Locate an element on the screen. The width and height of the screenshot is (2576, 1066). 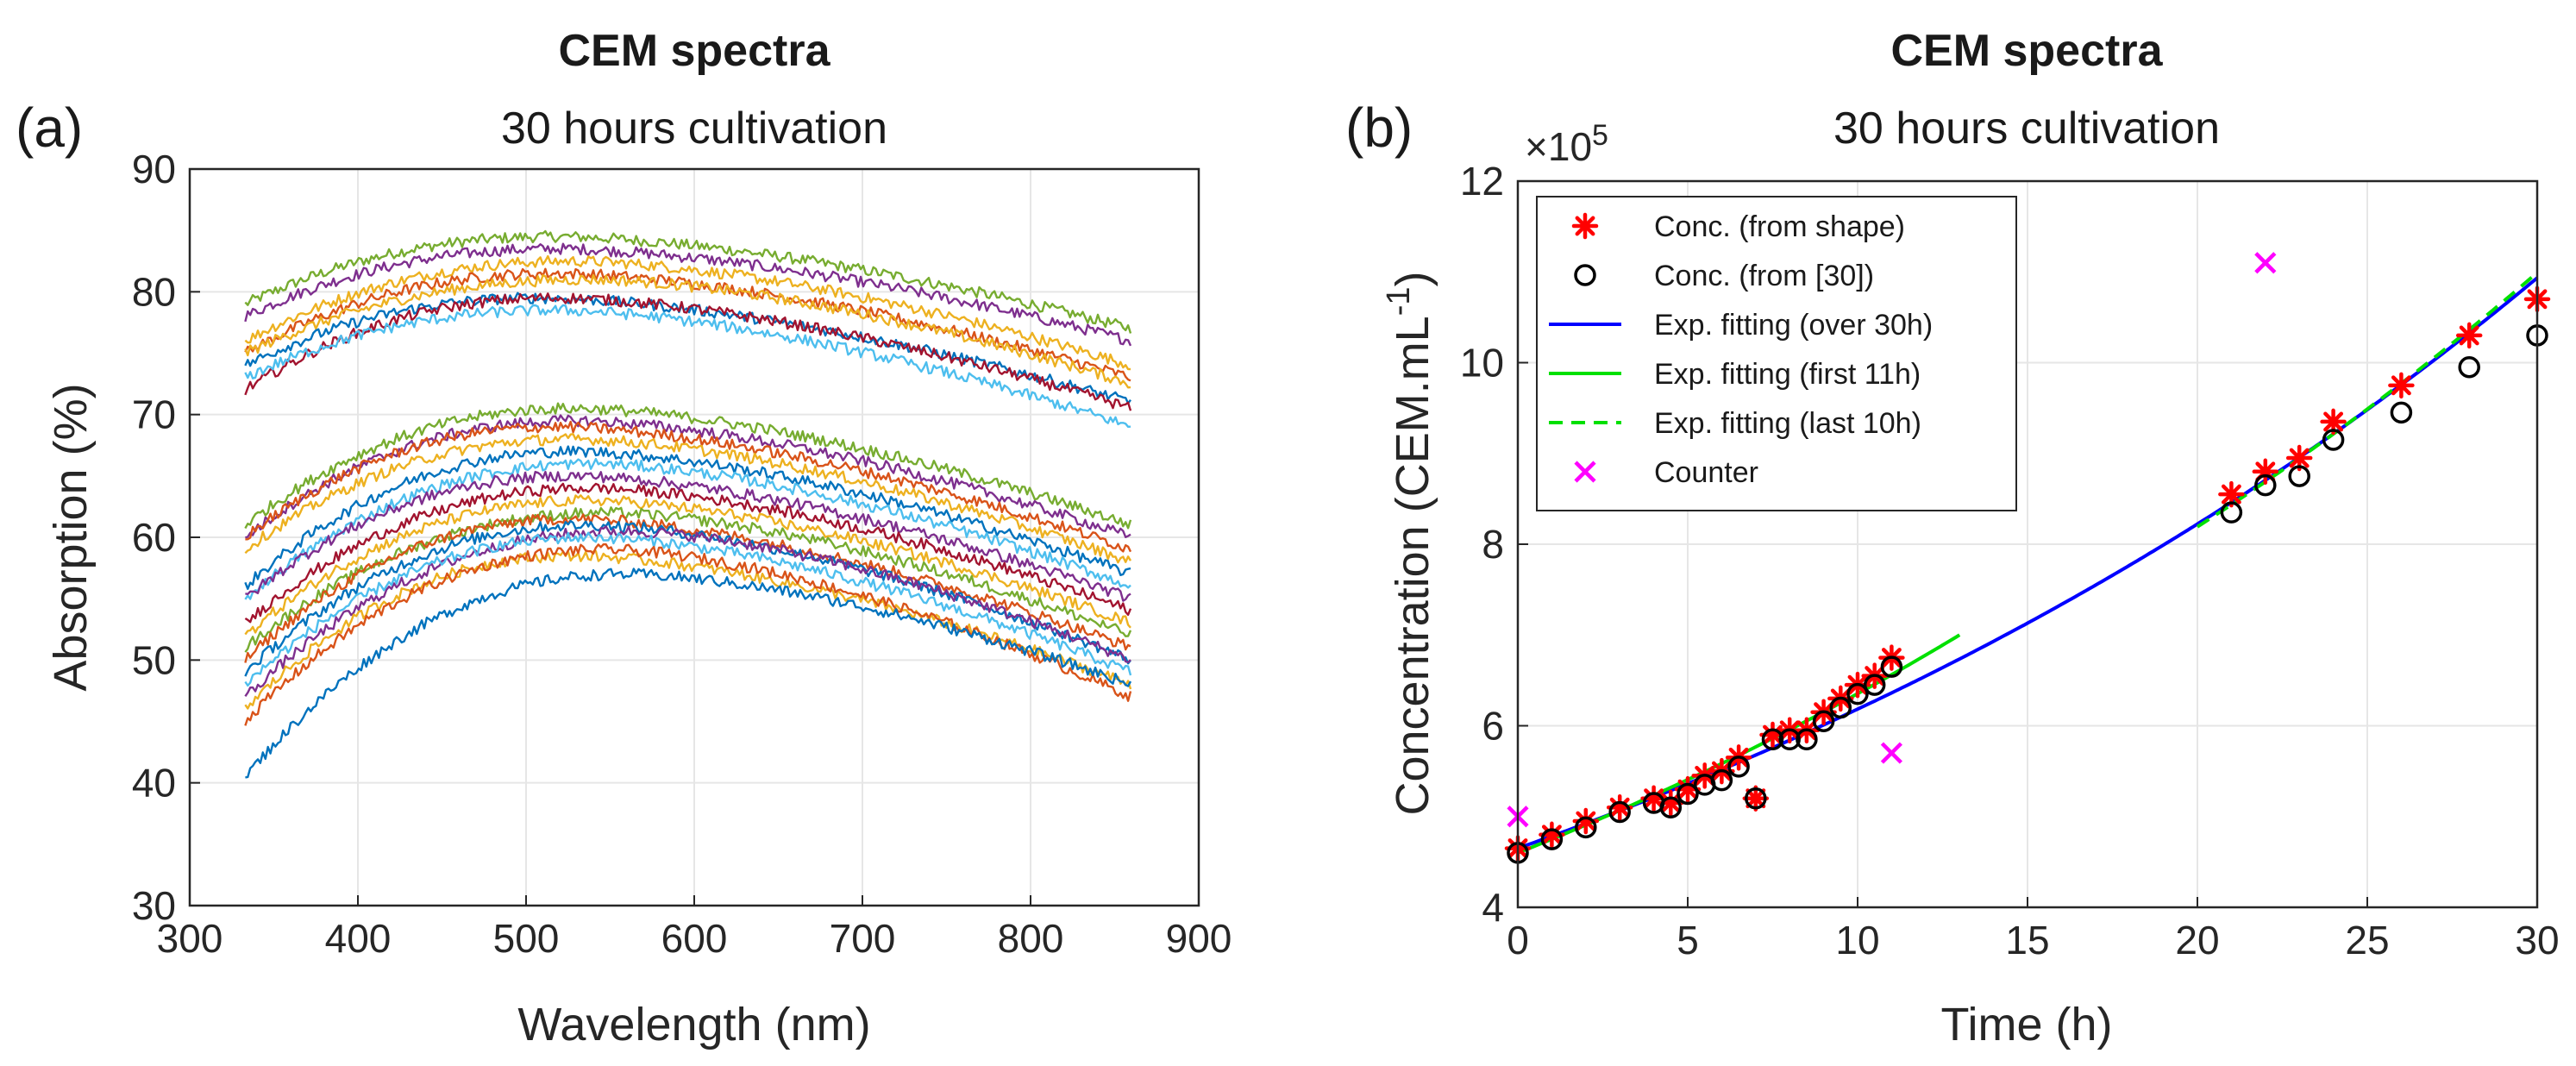
x-tick-label: 25 is located at coordinates (2367, 941).